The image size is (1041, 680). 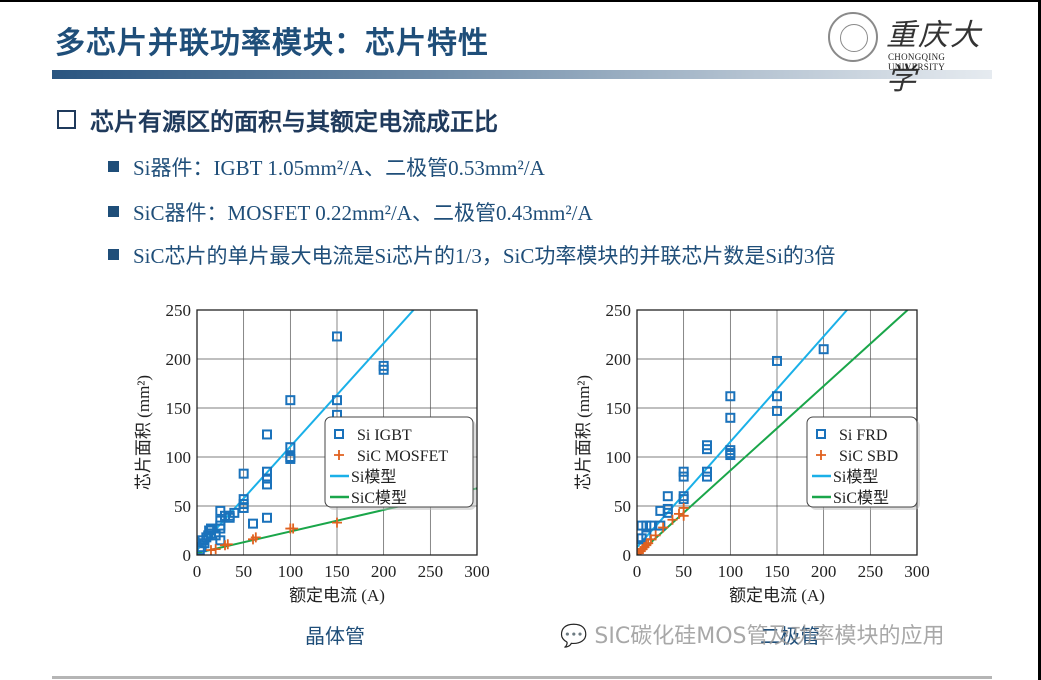 What do you see at coordinates (402, 456) in the screenshot?
I see `legend-label: SiC MOSFET` at bounding box center [402, 456].